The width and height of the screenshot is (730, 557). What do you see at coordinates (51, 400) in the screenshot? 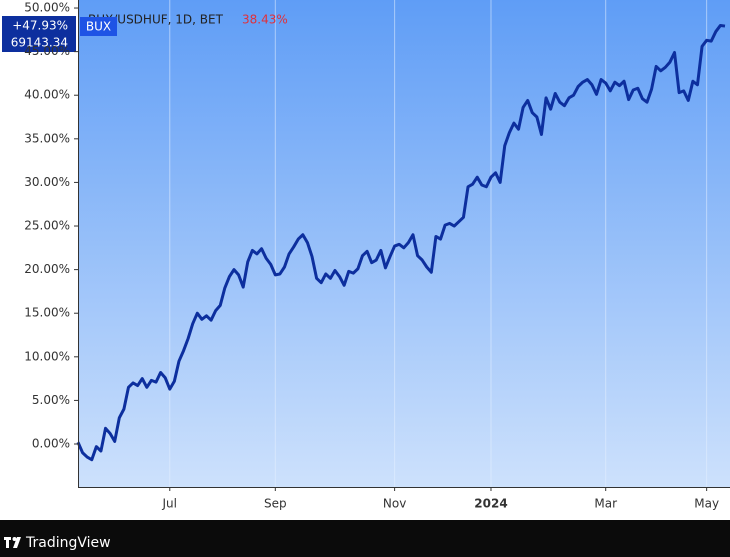
I see `y-tick-label: 5.00%` at bounding box center [51, 400].